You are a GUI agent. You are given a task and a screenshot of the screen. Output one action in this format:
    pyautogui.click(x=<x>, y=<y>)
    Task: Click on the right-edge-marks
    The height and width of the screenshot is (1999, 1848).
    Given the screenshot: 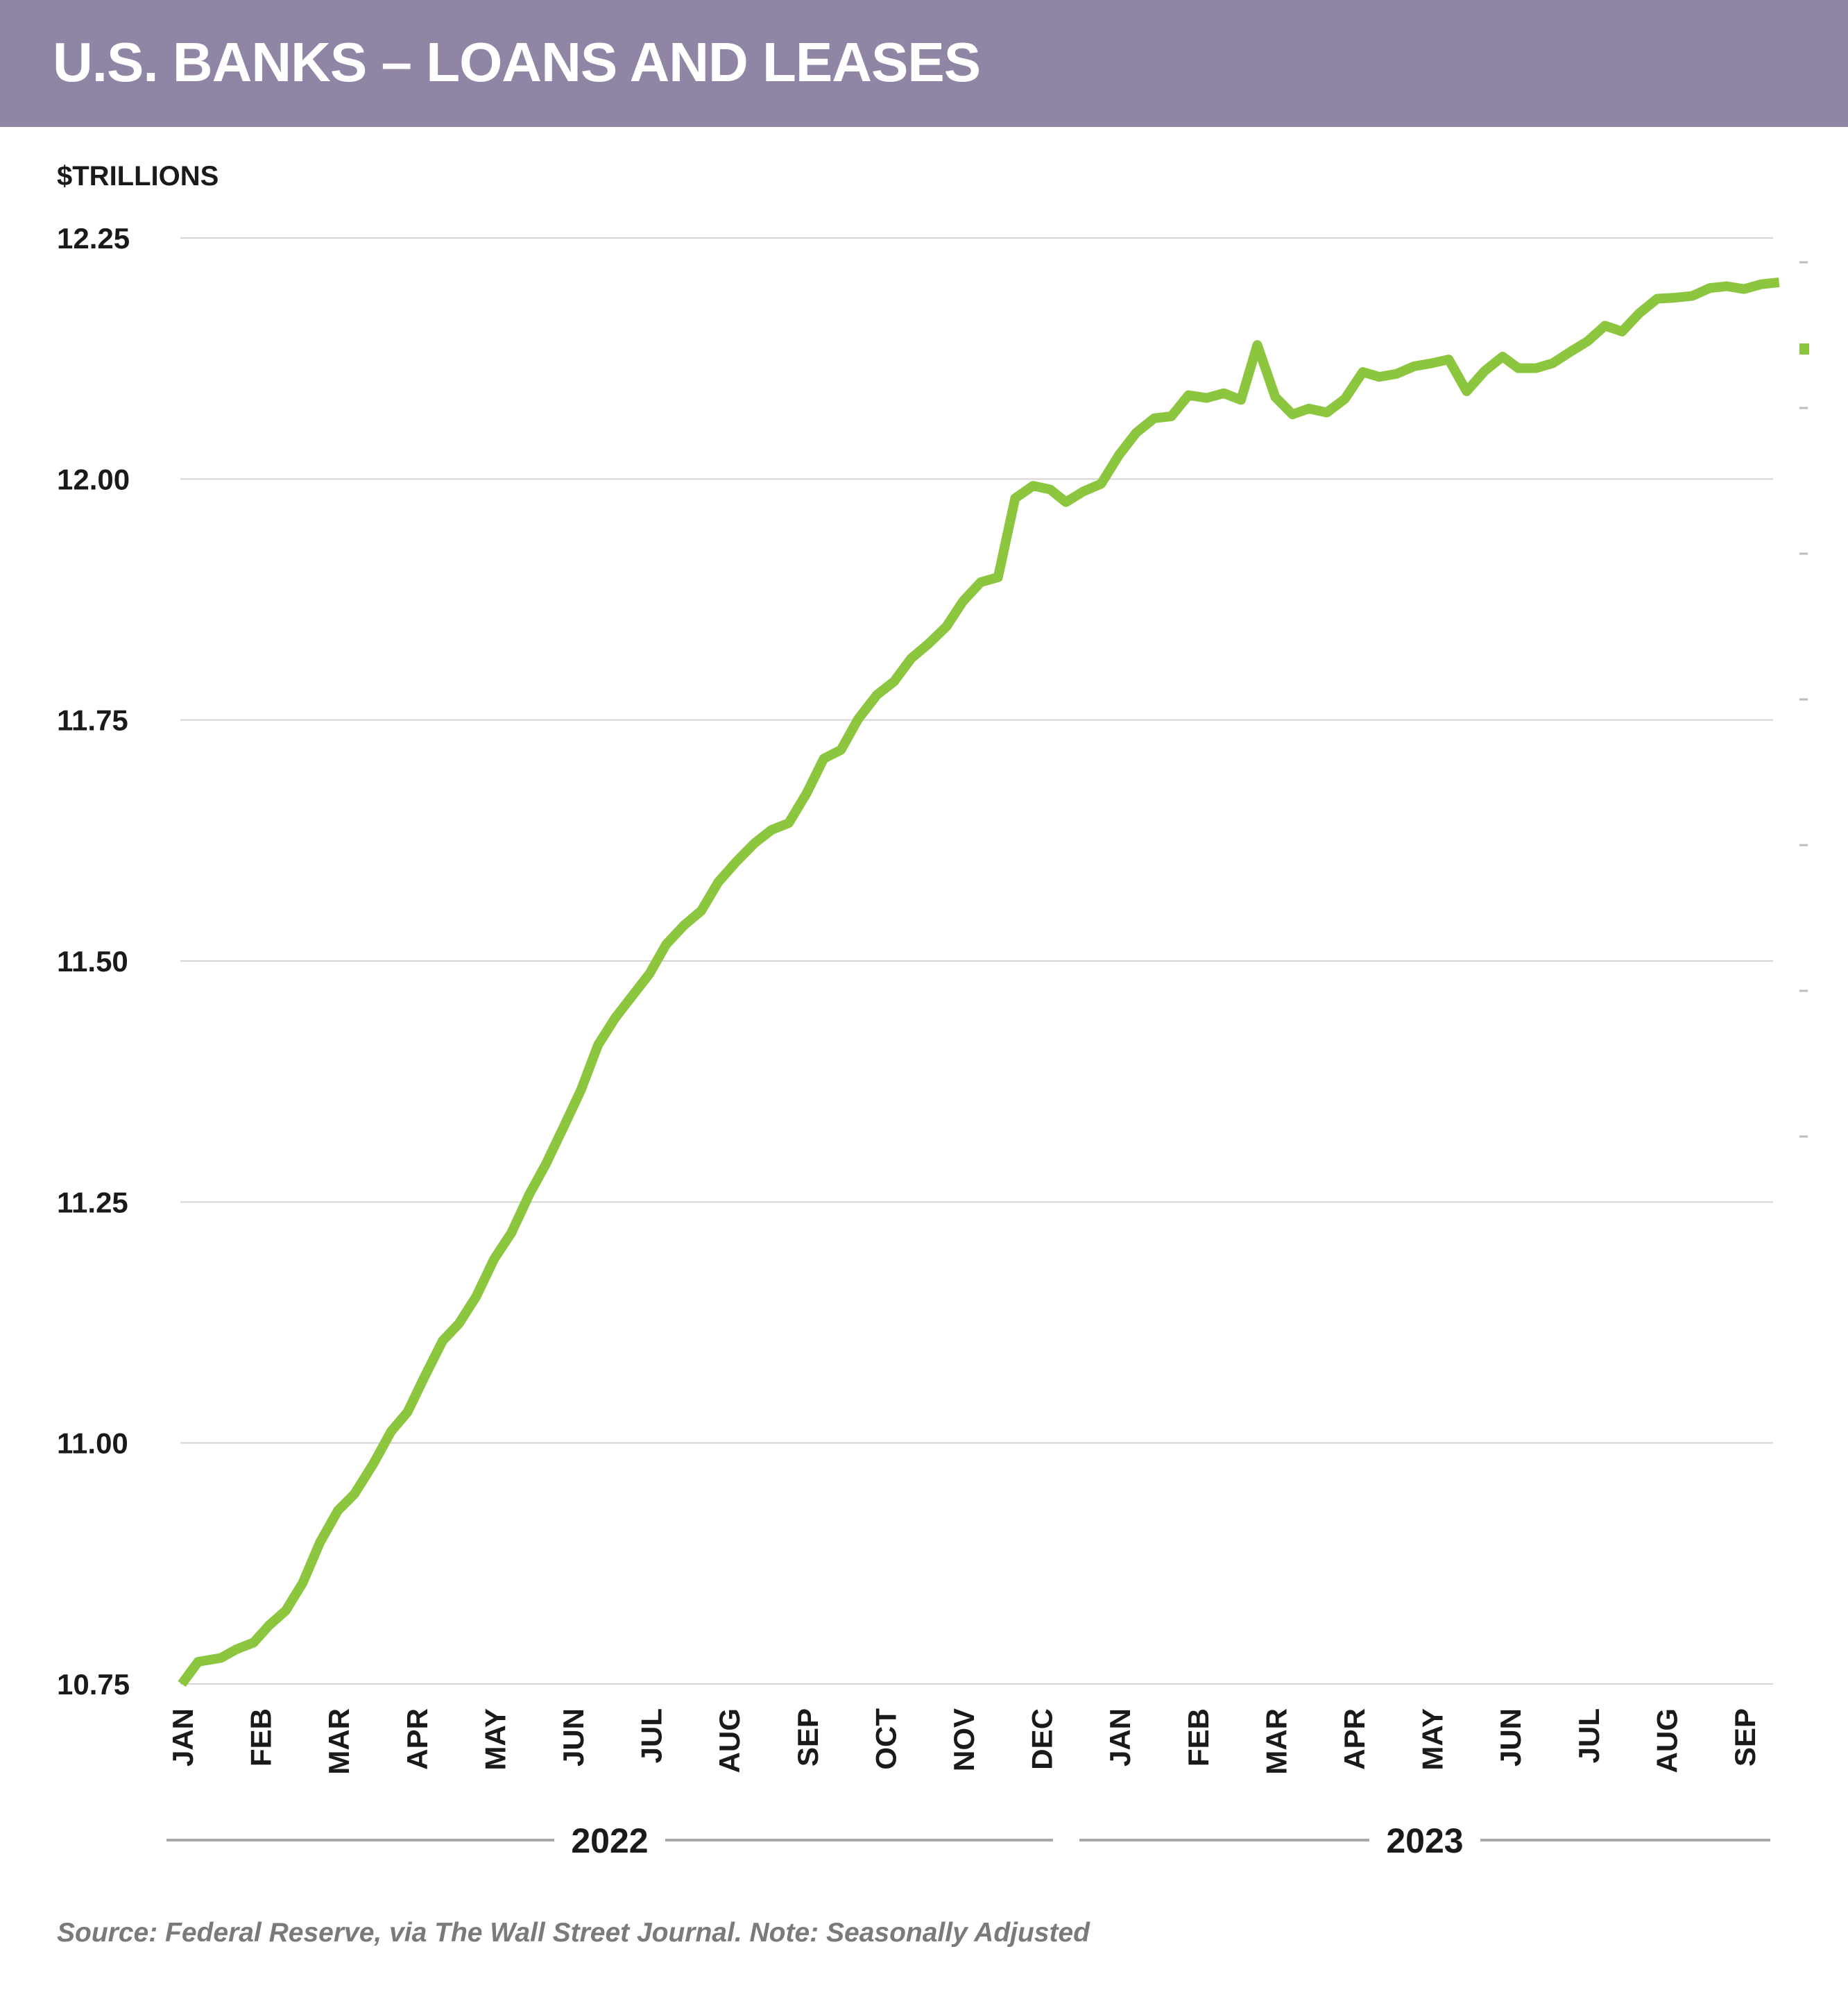 What is the action you would take?
    pyautogui.click(x=1804, y=699)
    